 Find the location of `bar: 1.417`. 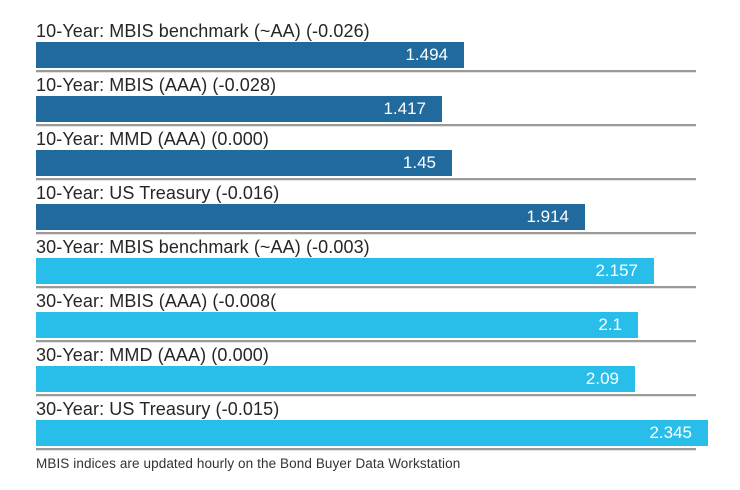

bar: 1.417 is located at coordinates (239, 109).